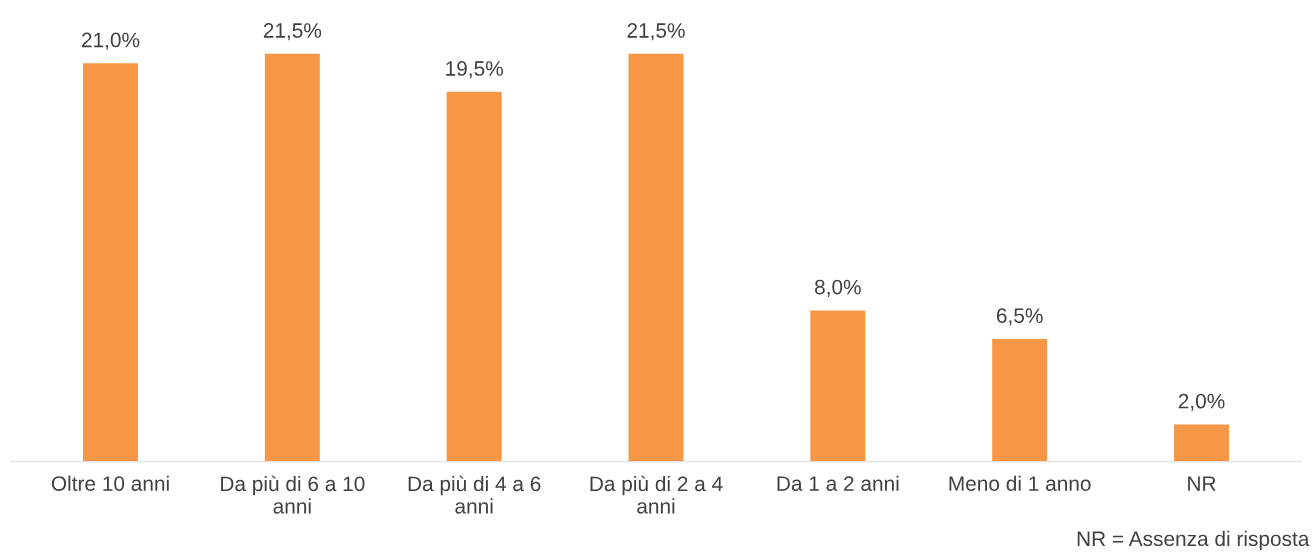 Image resolution: width=1312 pixels, height=553 pixels. Describe the element at coordinates (1020, 483) in the screenshot. I see `x-tick-label: Meno di 1 anno` at that location.